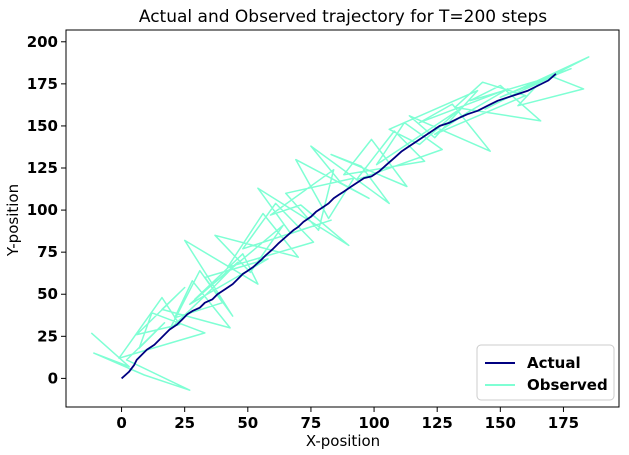 The height and width of the screenshot is (455, 629). What do you see at coordinates (42, 84) in the screenshot?
I see `y-tick-label: 175` at bounding box center [42, 84].